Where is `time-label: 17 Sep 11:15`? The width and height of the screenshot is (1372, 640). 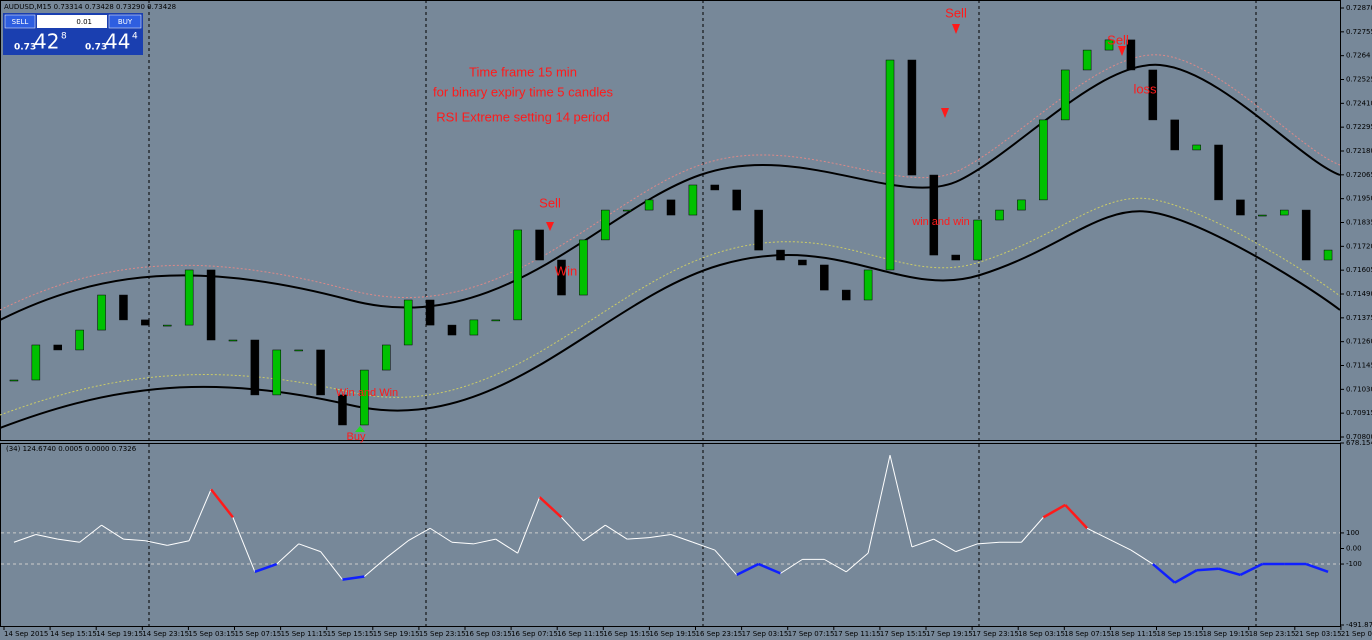 time-label: 17 Sep 11:15 is located at coordinates (857, 634).